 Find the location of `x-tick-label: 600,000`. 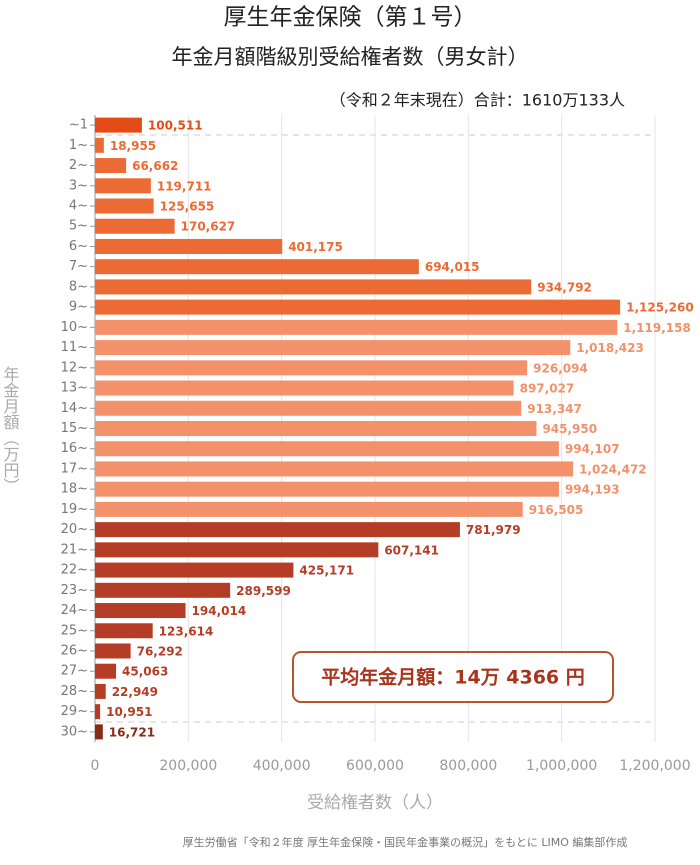

x-tick-label: 600,000 is located at coordinates (375, 766).